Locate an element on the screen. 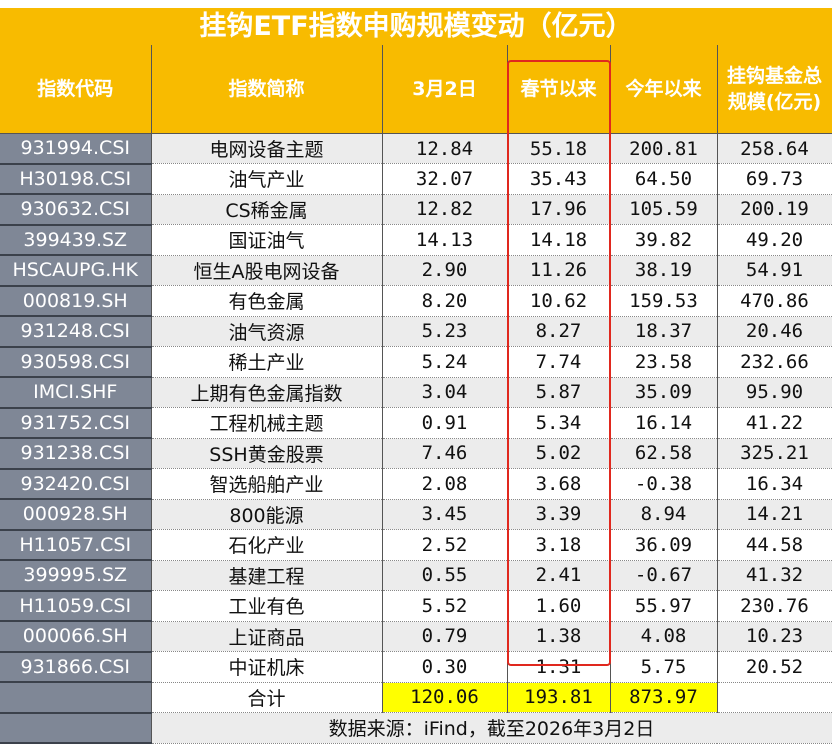 The image size is (832, 744). index-code: H30198.CSI is located at coordinates (76, 179).